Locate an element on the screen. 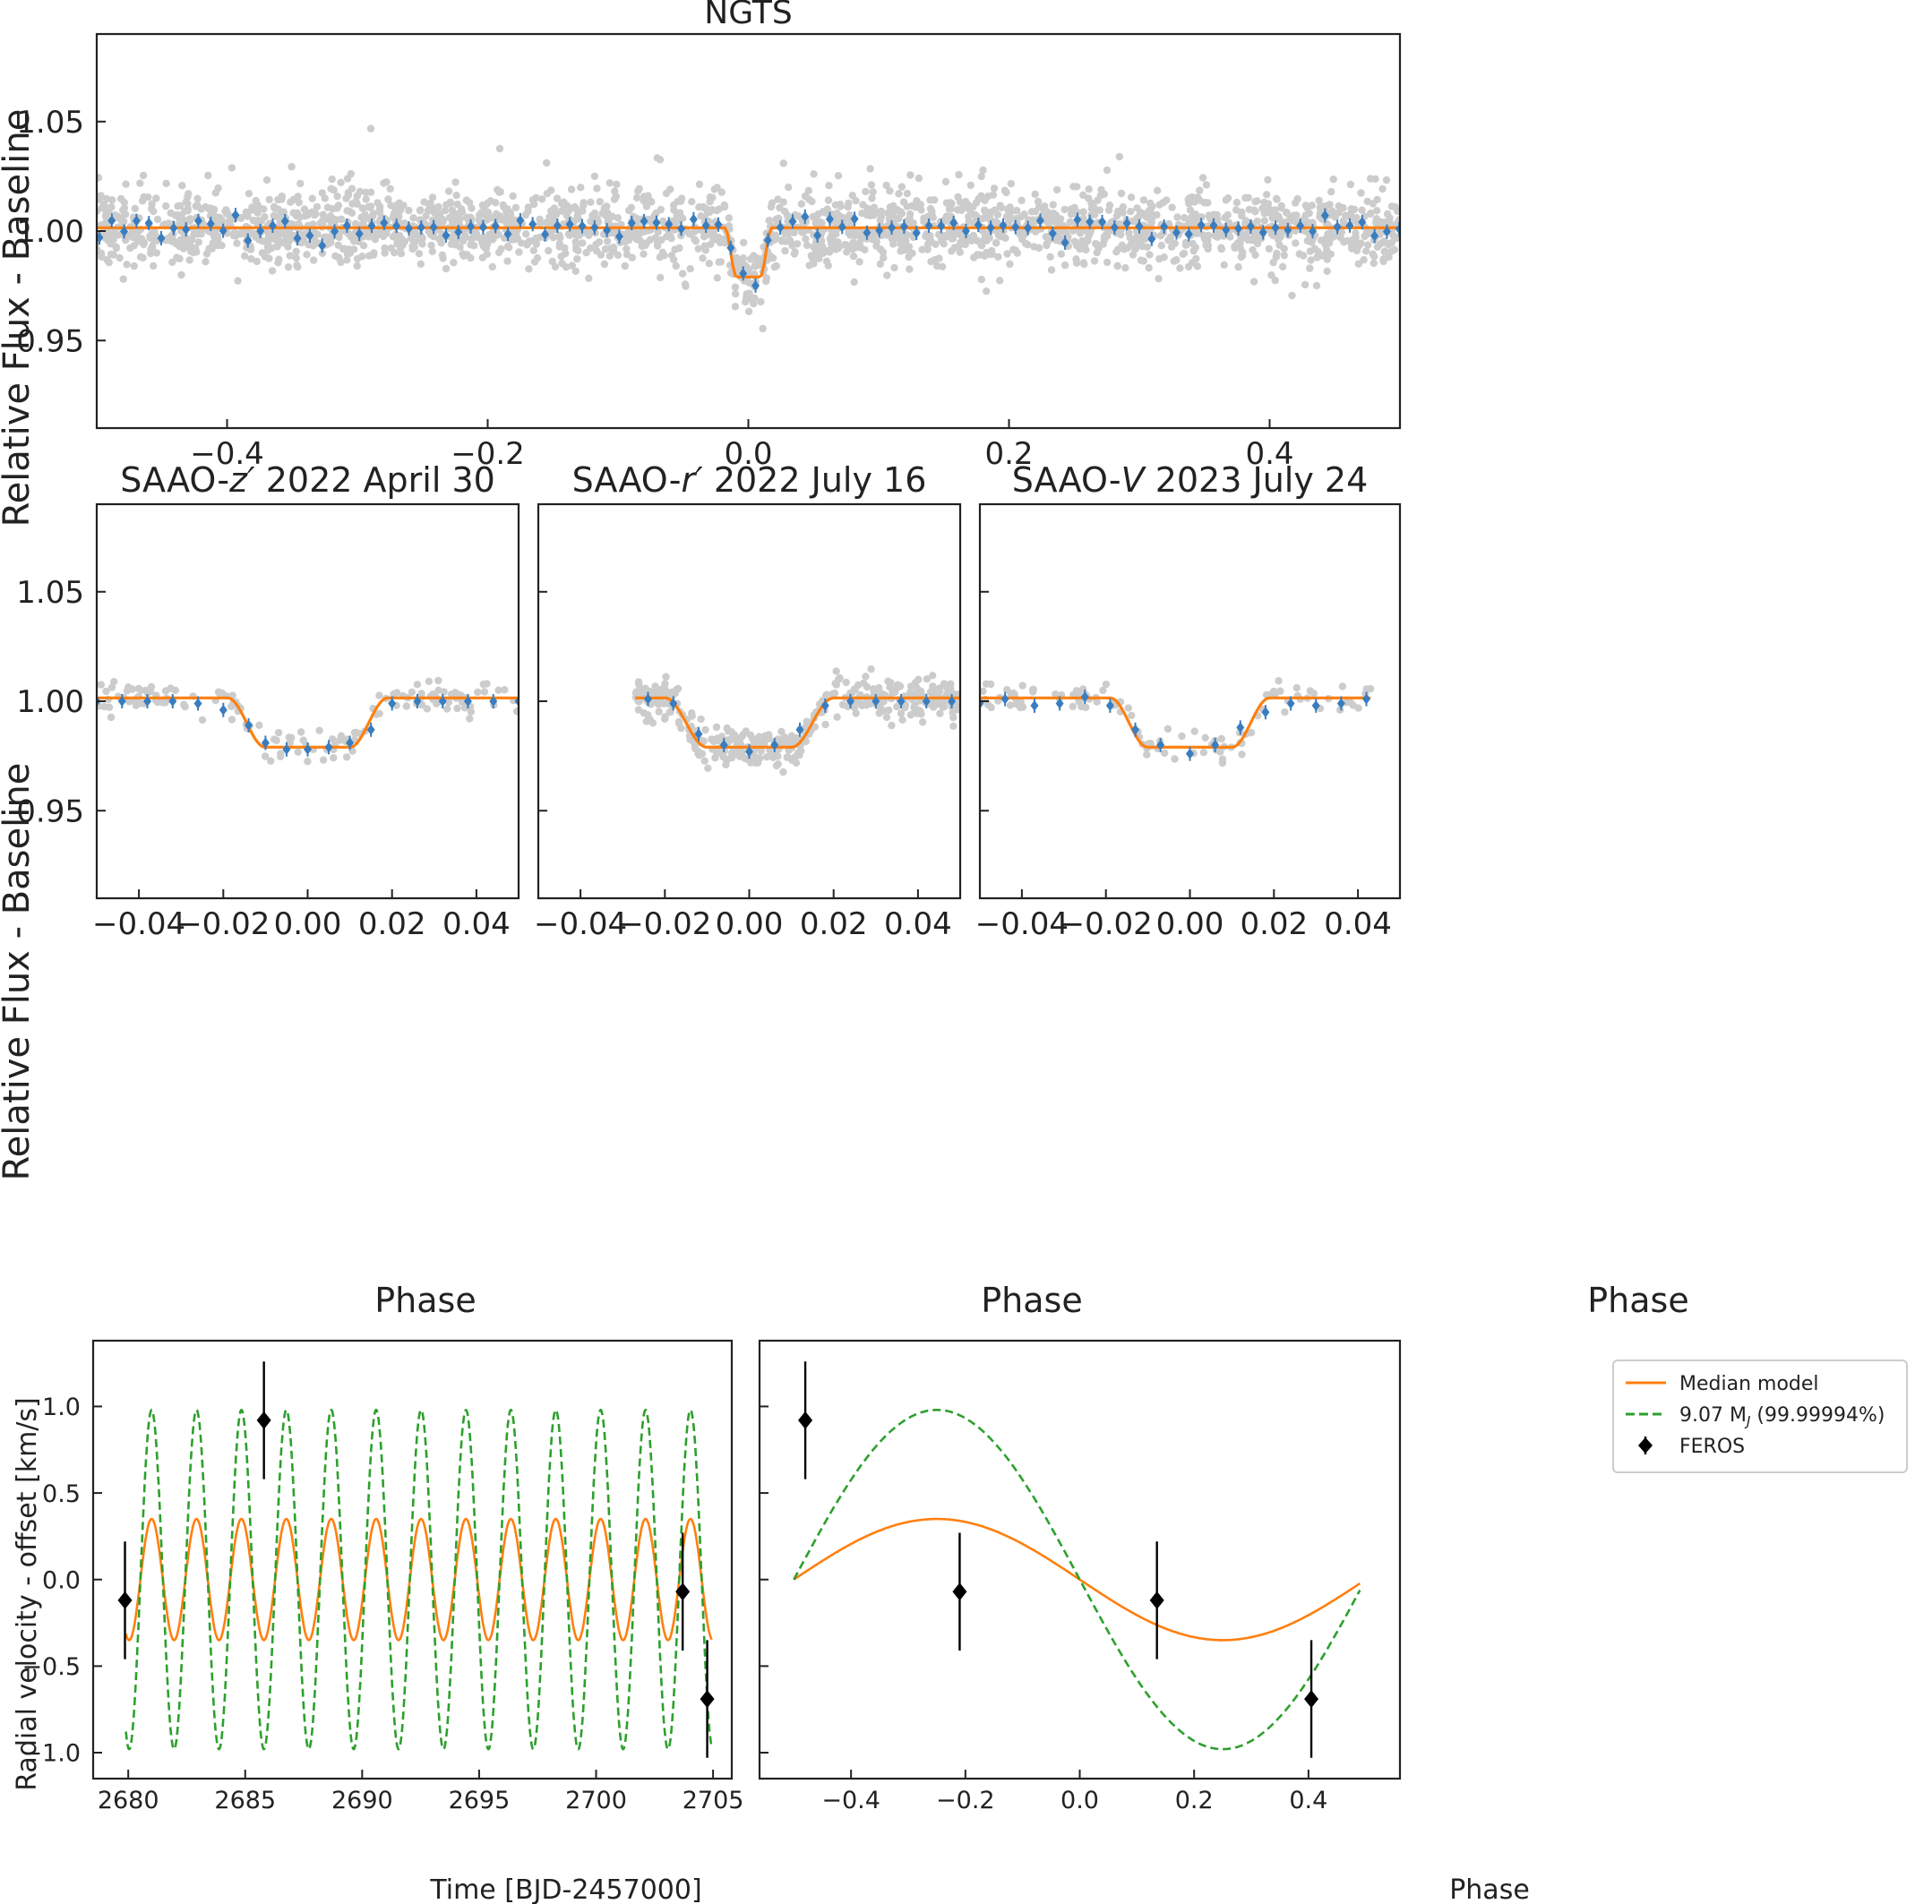  saao_v-binned-point is located at coordinates (1034, 705).